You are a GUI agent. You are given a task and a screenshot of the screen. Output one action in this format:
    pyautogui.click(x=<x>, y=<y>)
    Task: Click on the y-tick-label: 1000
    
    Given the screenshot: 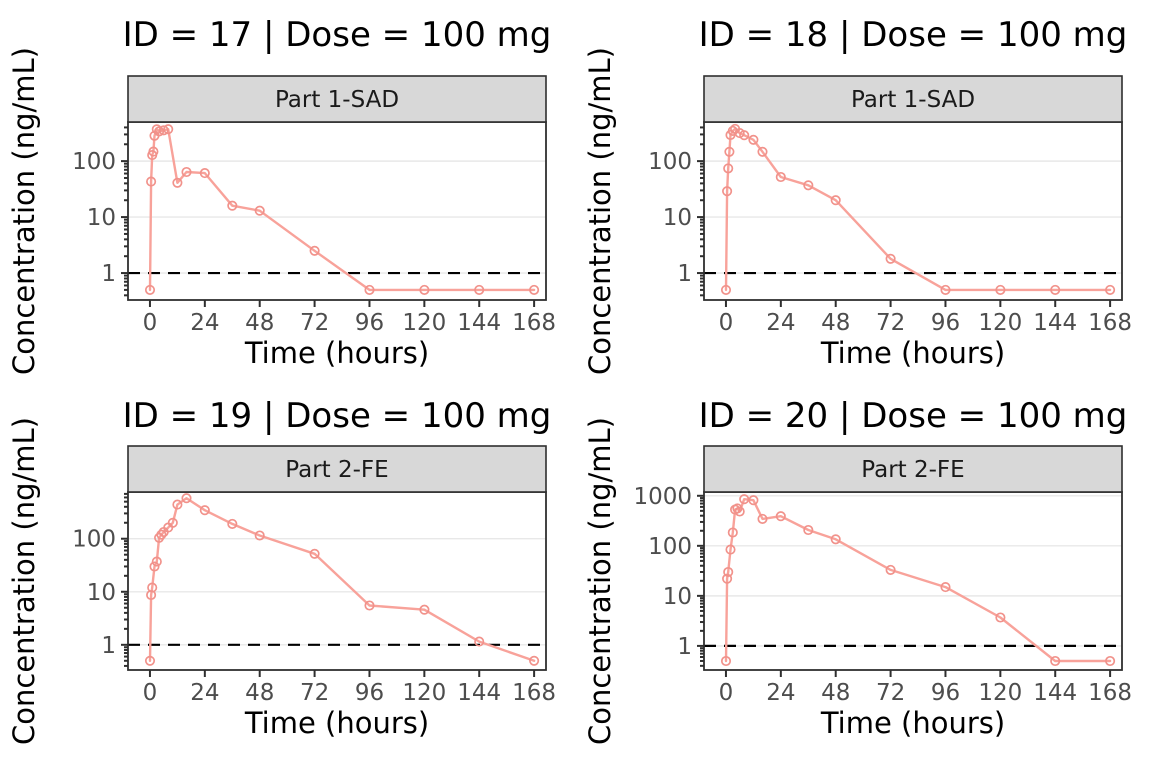 What is the action you would take?
    pyautogui.click(x=662, y=497)
    